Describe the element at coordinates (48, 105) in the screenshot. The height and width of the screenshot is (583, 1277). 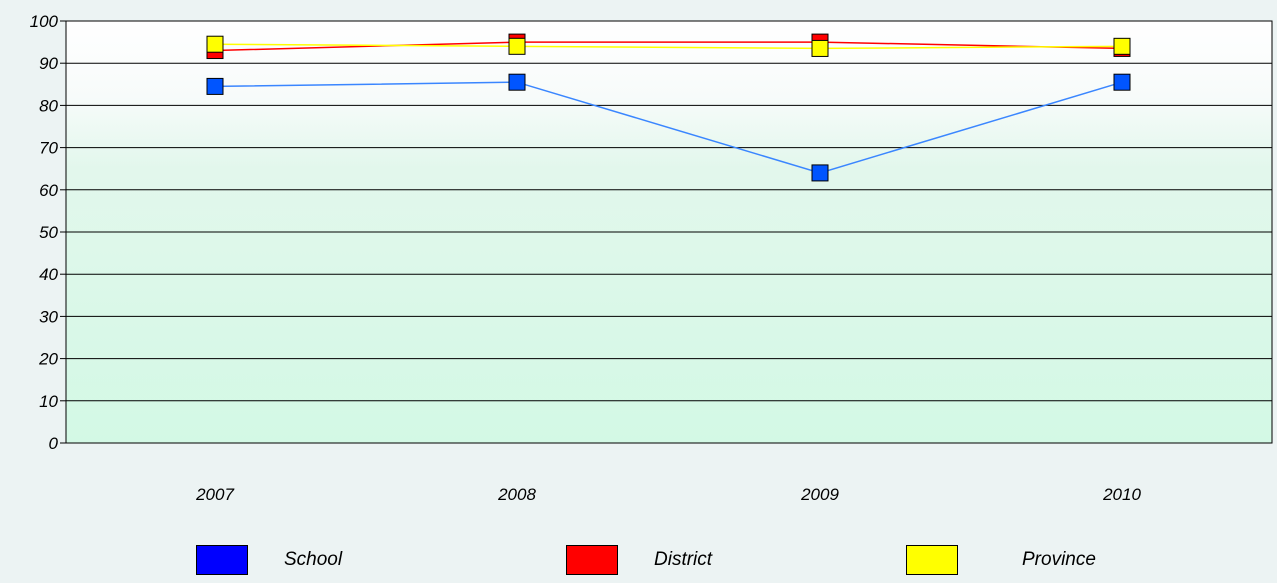
I see `y-tick-label: 80` at that location.